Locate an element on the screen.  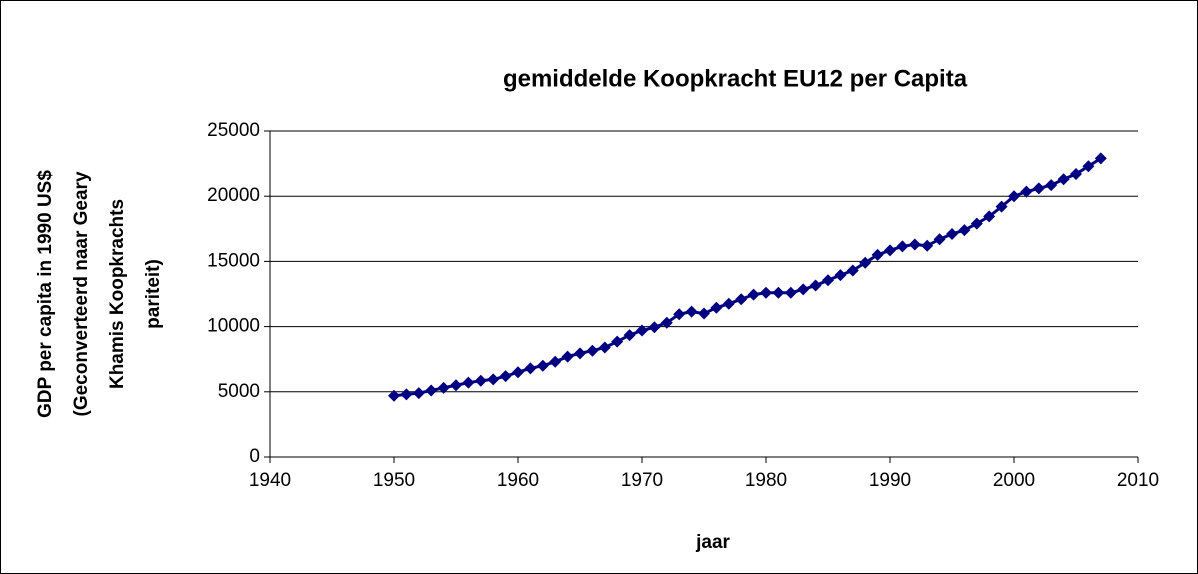
y-axis-label-line: pariteit) is located at coordinates (153, 294).